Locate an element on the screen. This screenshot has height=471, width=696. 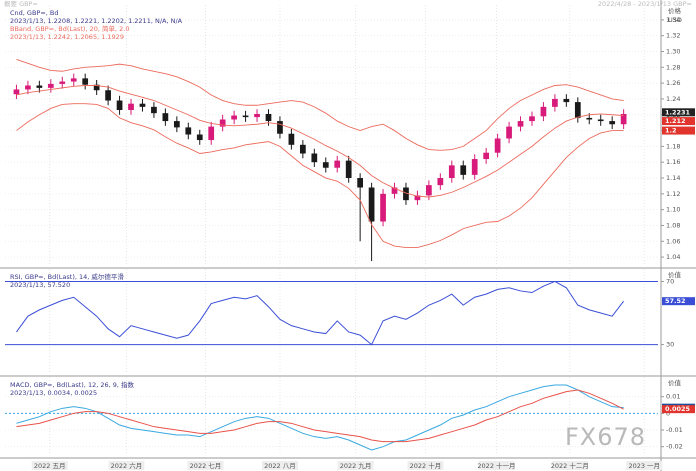
price-tag-label: 1.212 is located at coordinates (675, 121).